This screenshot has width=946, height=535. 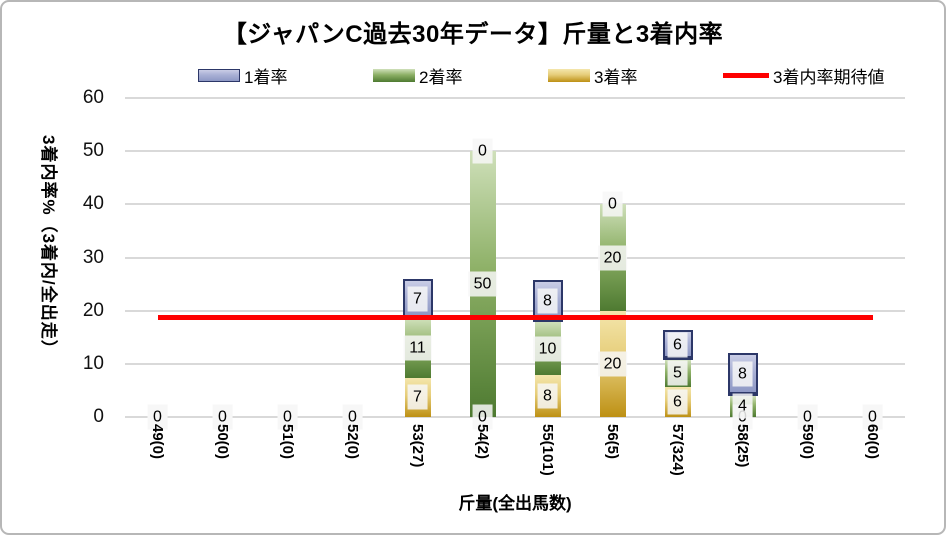 I want to click on x-tick-label: 55(101), so click(x=547, y=450).